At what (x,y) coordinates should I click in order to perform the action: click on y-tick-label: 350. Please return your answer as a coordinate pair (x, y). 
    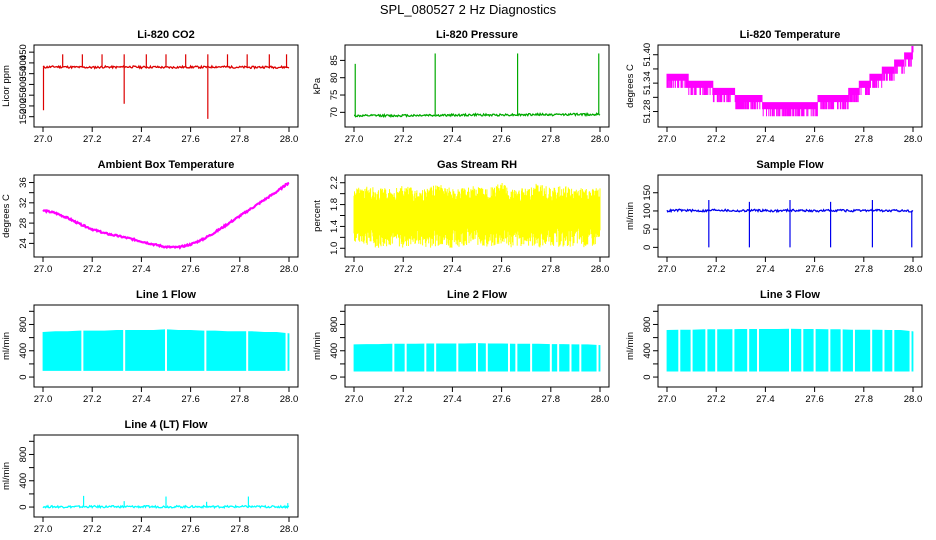
    Looking at the image, I should click on (23, 74).